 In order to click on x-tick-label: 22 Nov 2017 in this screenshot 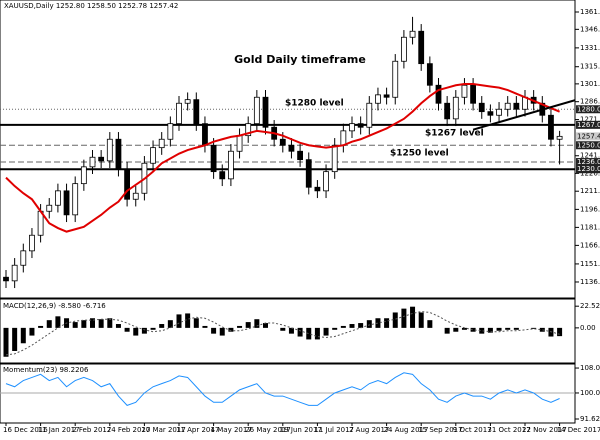, I will do `click(544, 430)`.